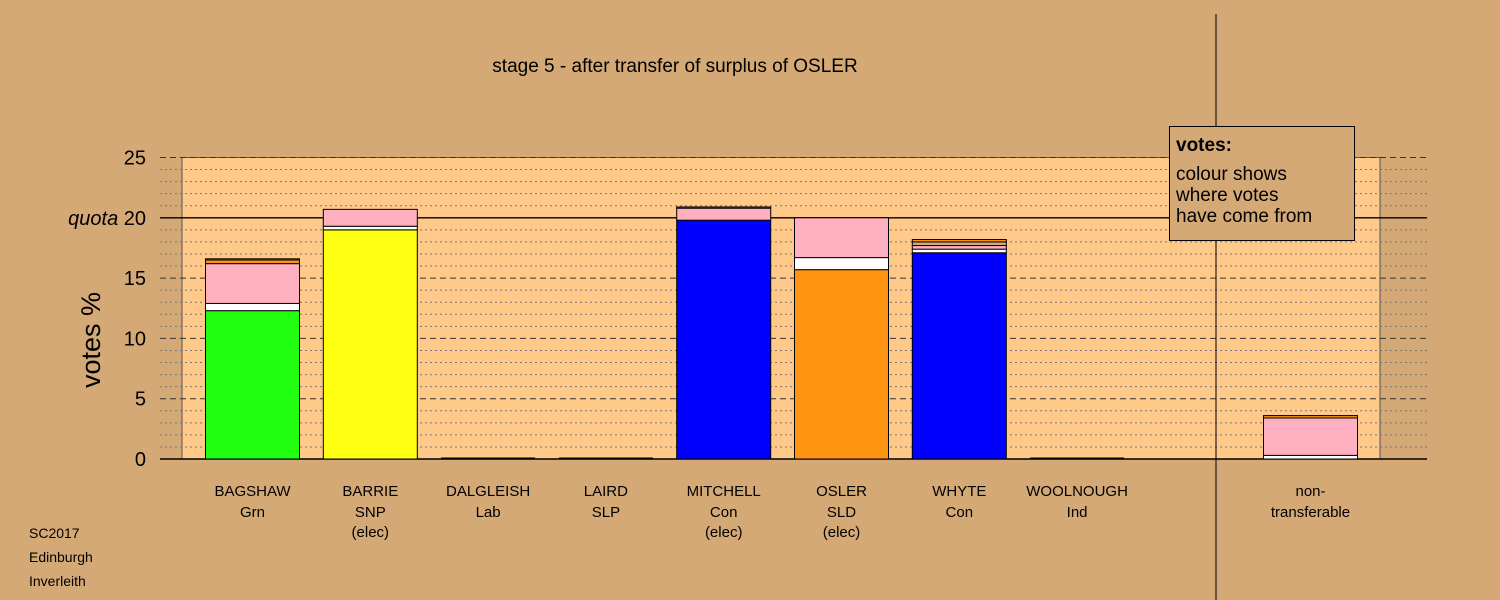  I want to click on y-tick-label: 10, so click(135, 339).